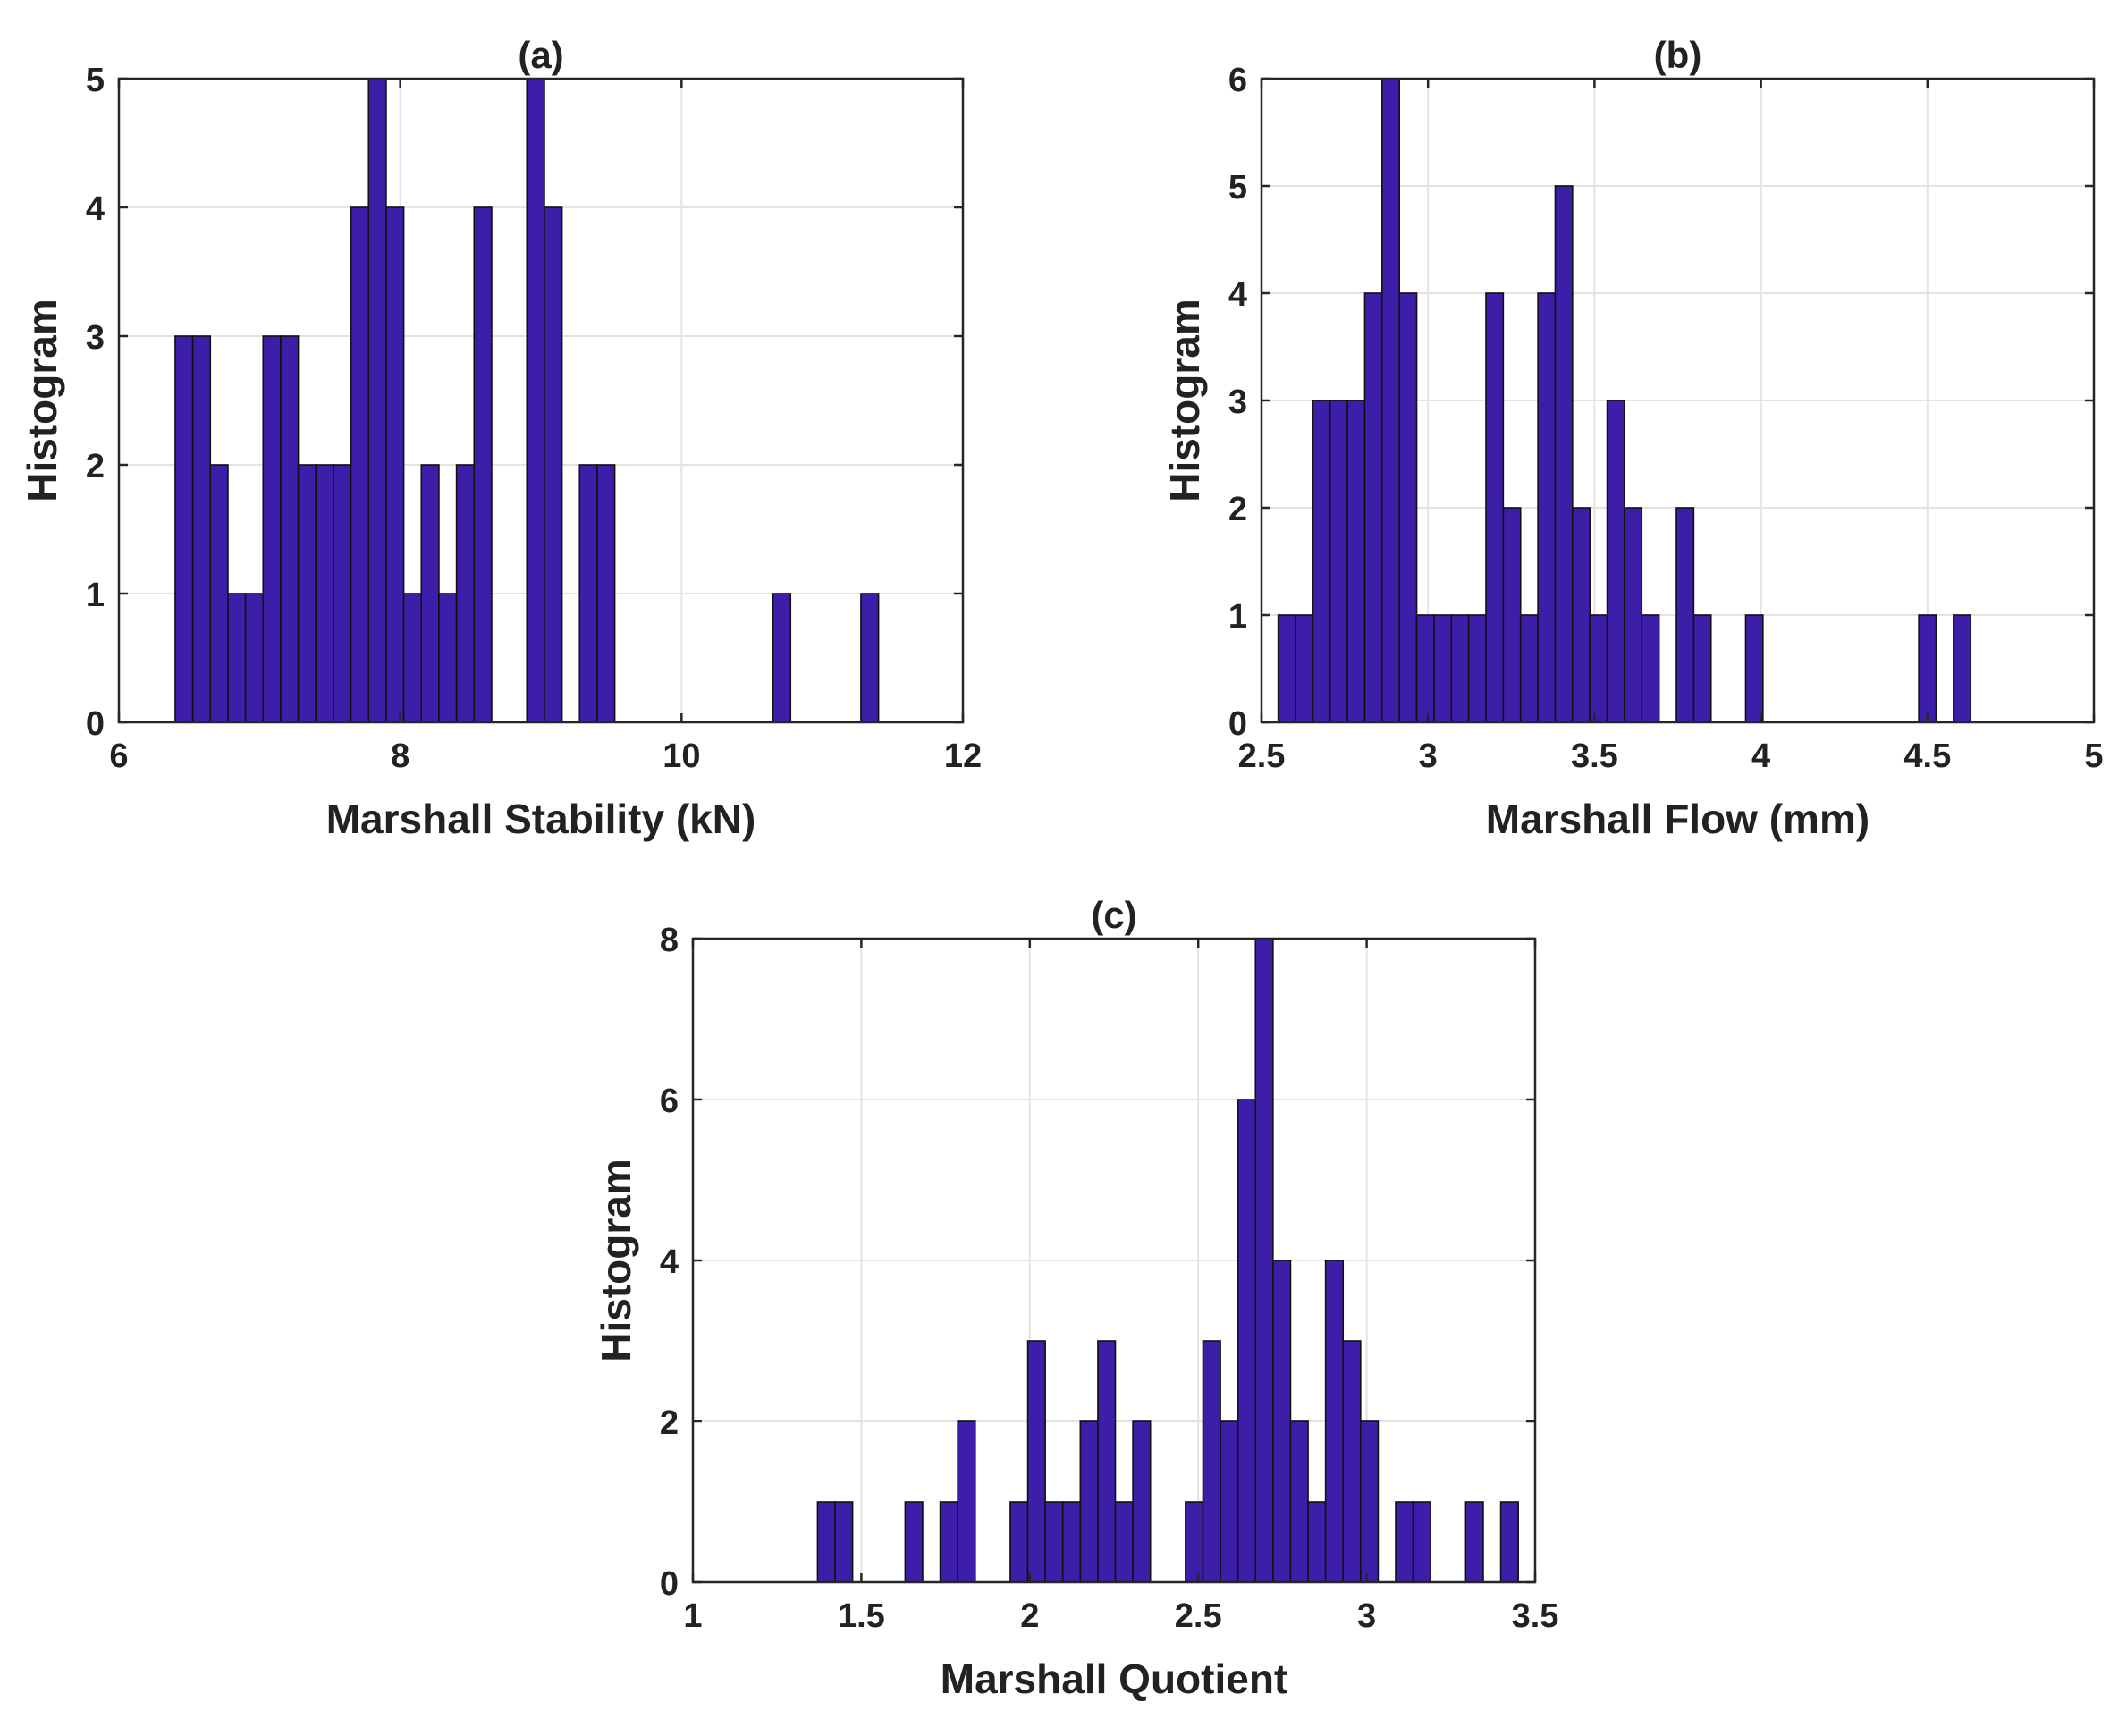 This screenshot has width=2127, height=1736. Describe the element at coordinates (1535, 1616) in the screenshot. I see `x-tick-label-c: 3.5` at that location.